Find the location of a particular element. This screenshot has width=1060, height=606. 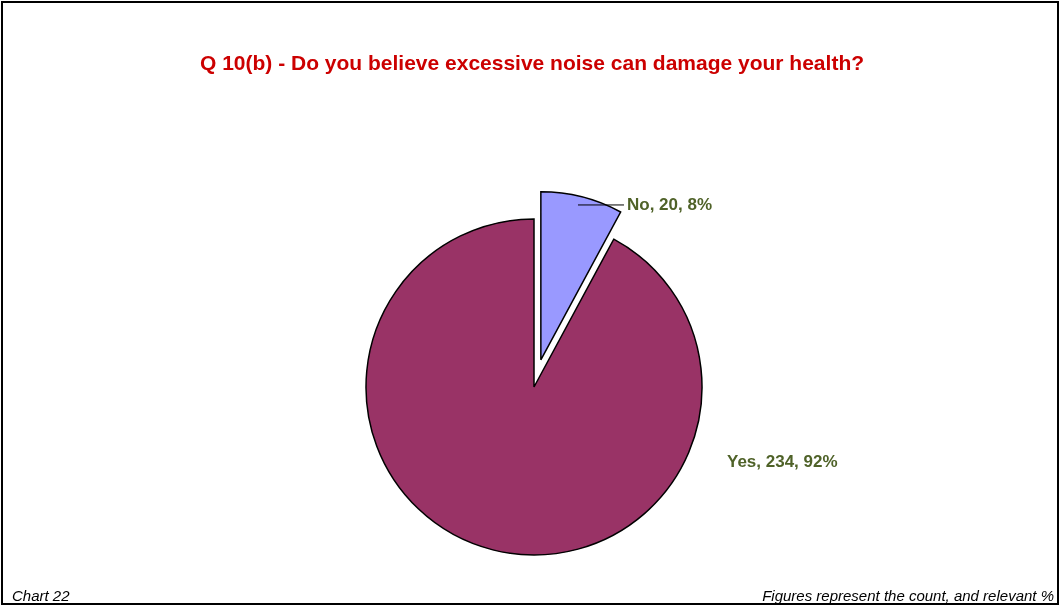

slice-label: No, 20, 8% is located at coordinates (669, 204).